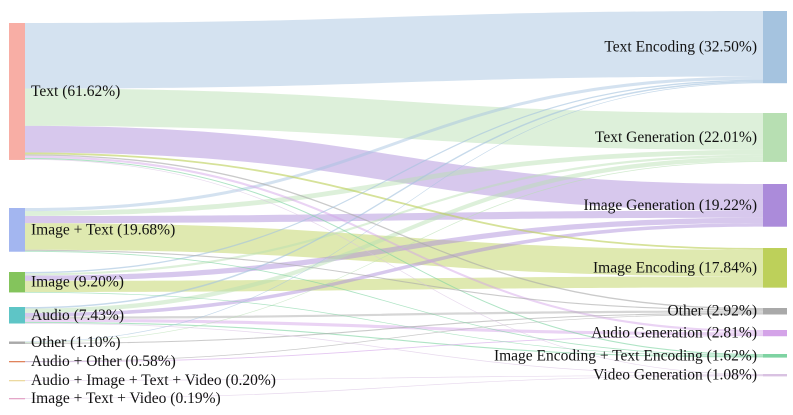 This screenshot has width=793, height=415. What do you see at coordinates (775, 205) in the screenshot?
I see `sankey-node-image_generation` at bounding box center [775, 205].